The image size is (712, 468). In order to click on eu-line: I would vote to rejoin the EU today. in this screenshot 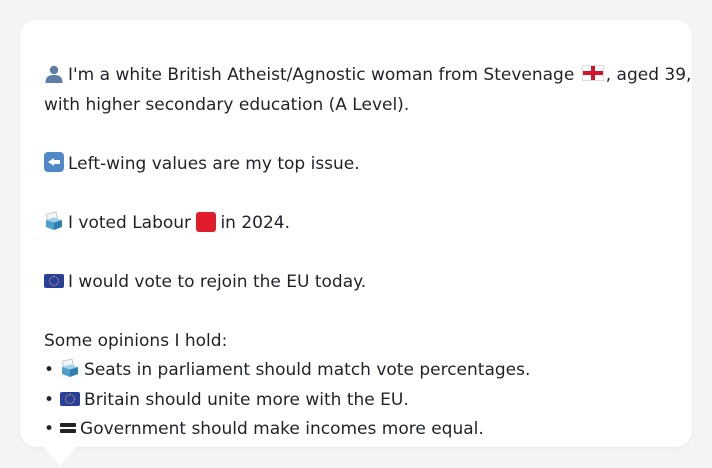, I will do `click(356, 283)`.